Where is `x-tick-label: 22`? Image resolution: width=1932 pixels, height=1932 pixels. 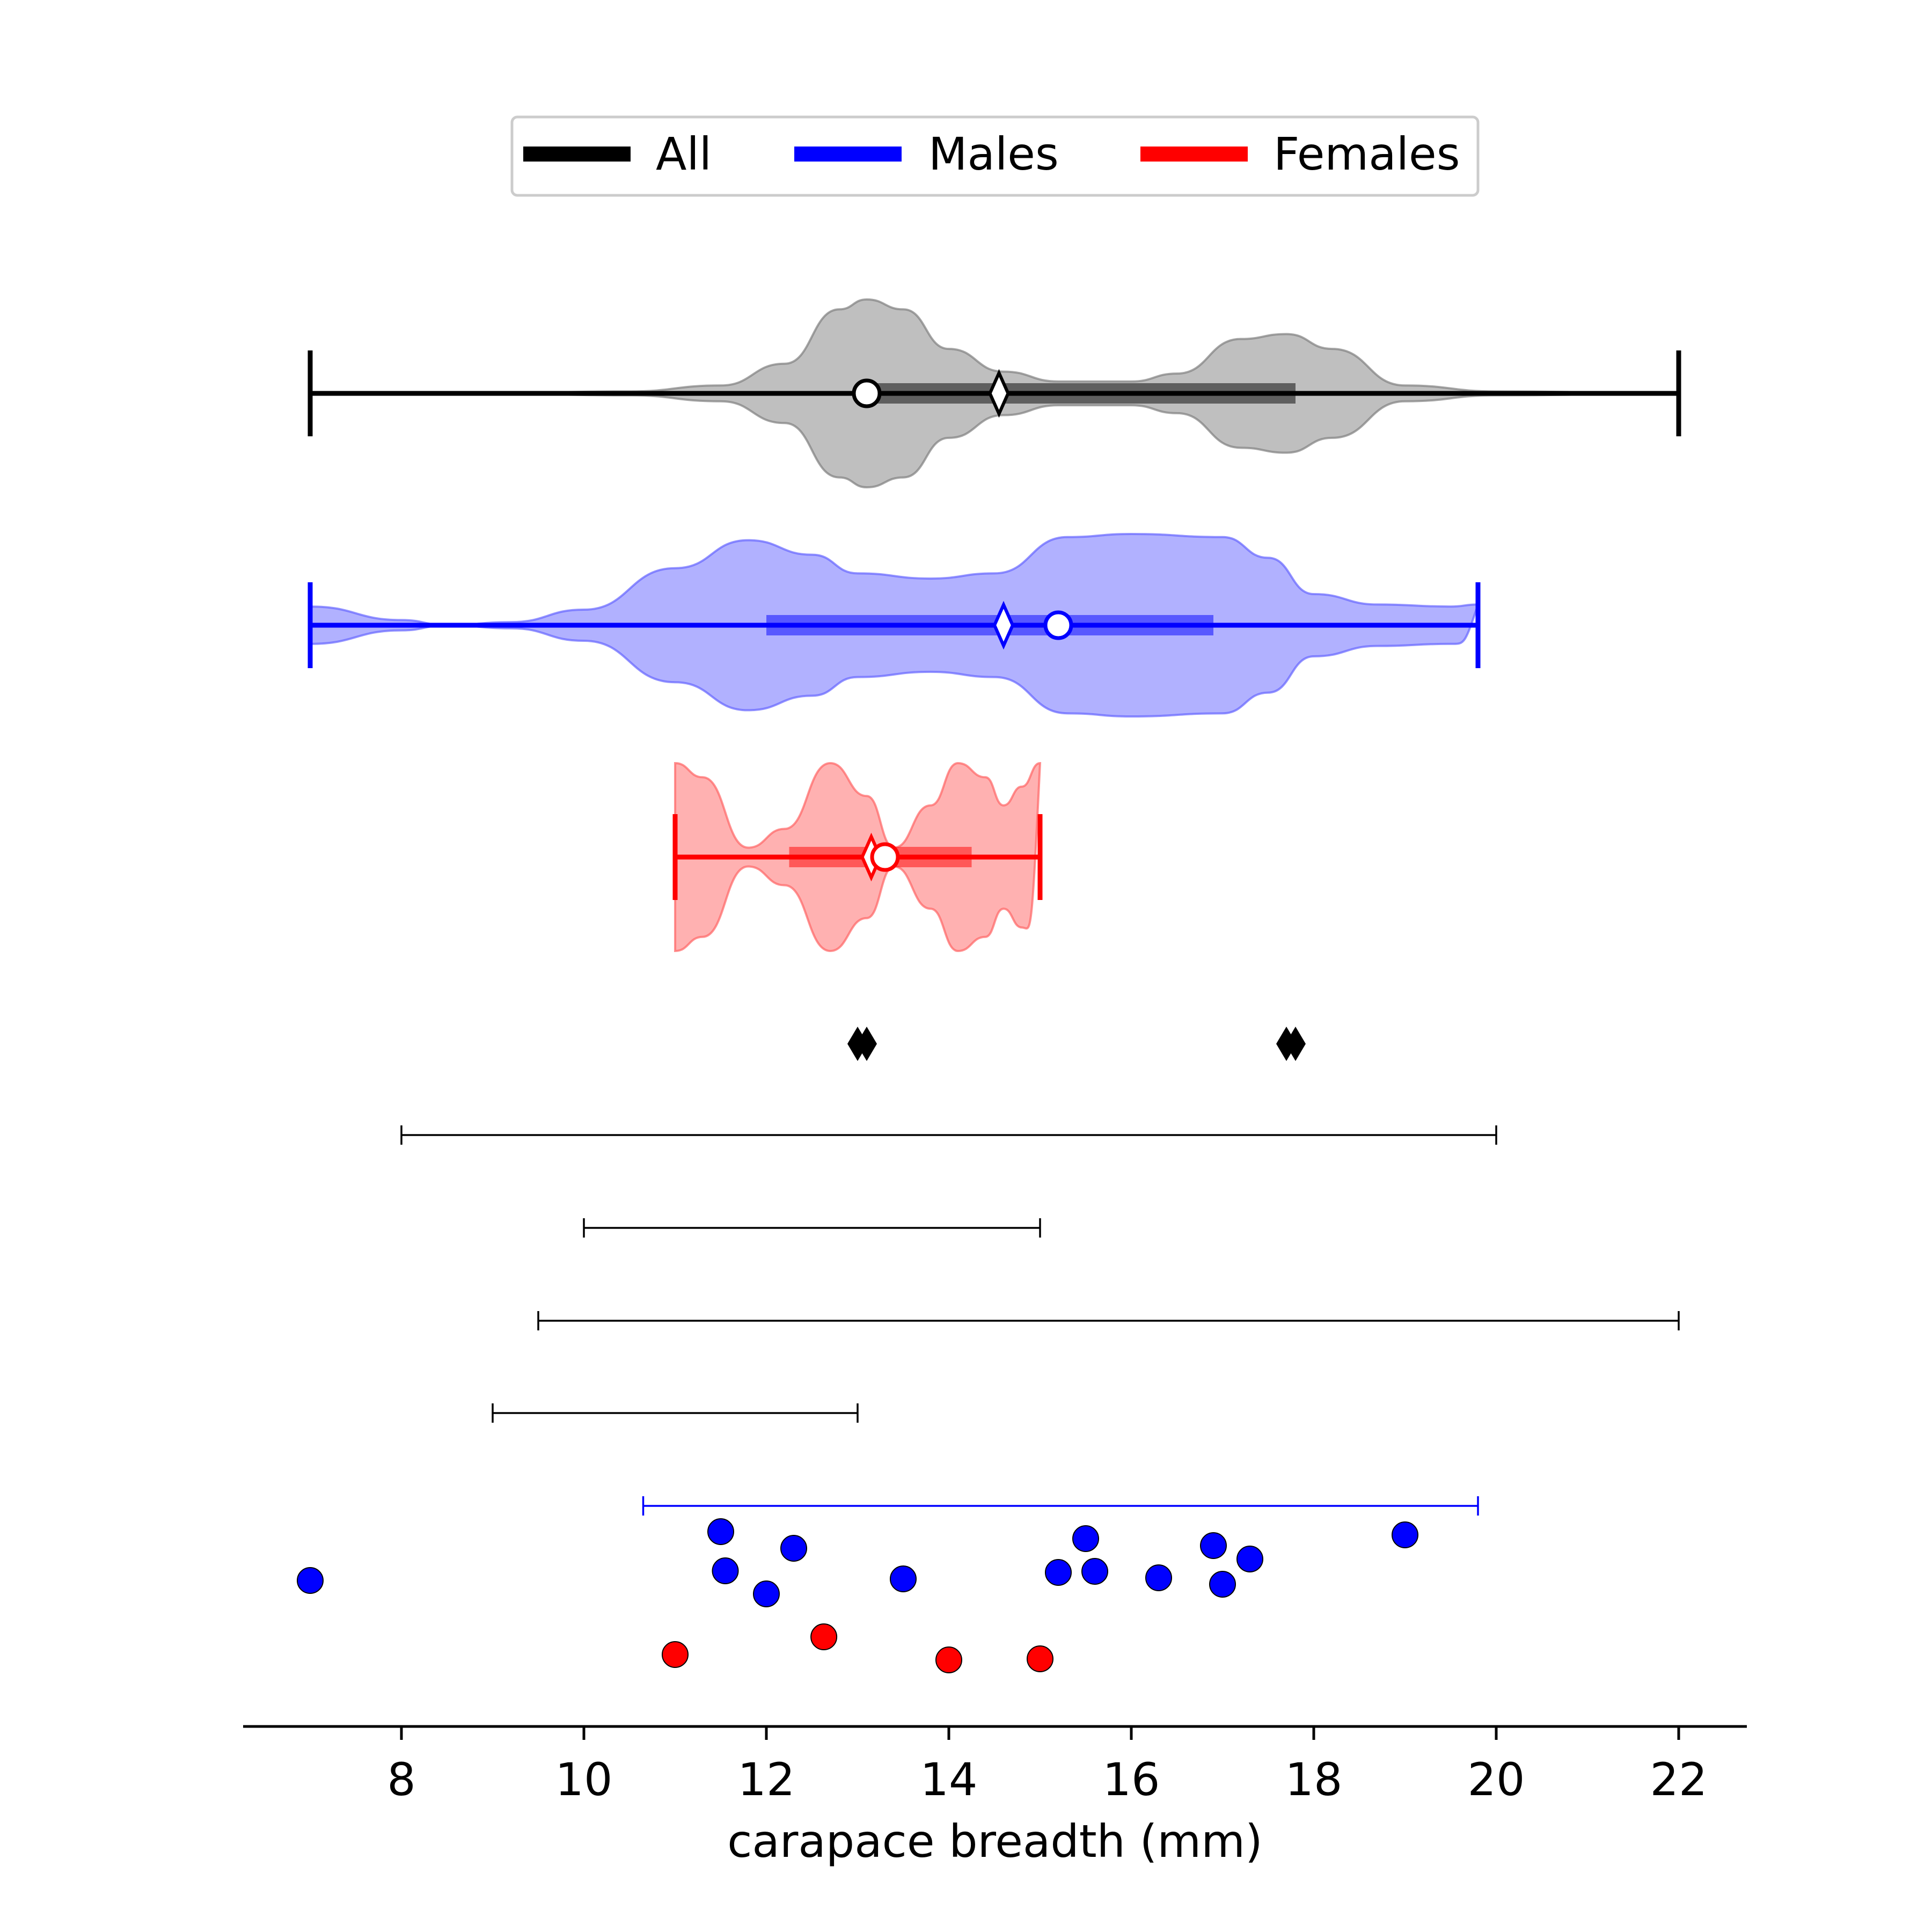
x-tick-label: 22 is located at coordinates (1679, 1779).